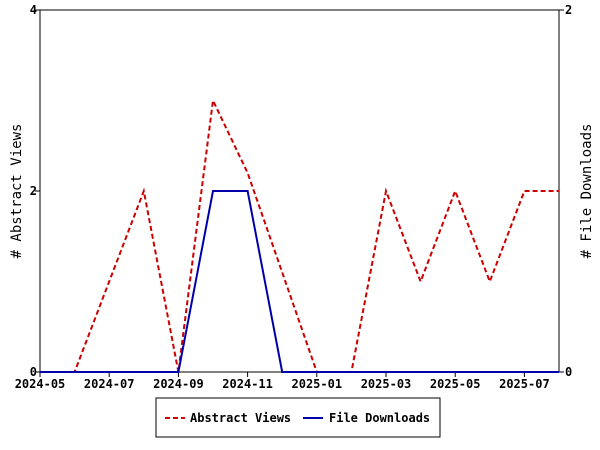 The height and width of the screenshot is (450, 600). Describe the element at coordinates (317, 384) in the screenshot. I see `x-tick-label: 2025-01` at that location.